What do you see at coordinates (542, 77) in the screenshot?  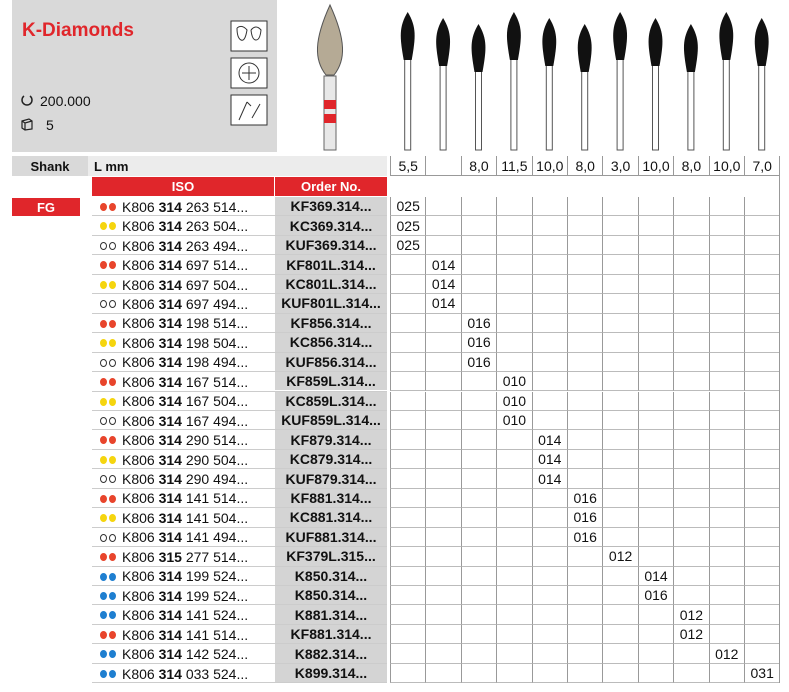 I see `bur-images` at bounding box center [542, 77].